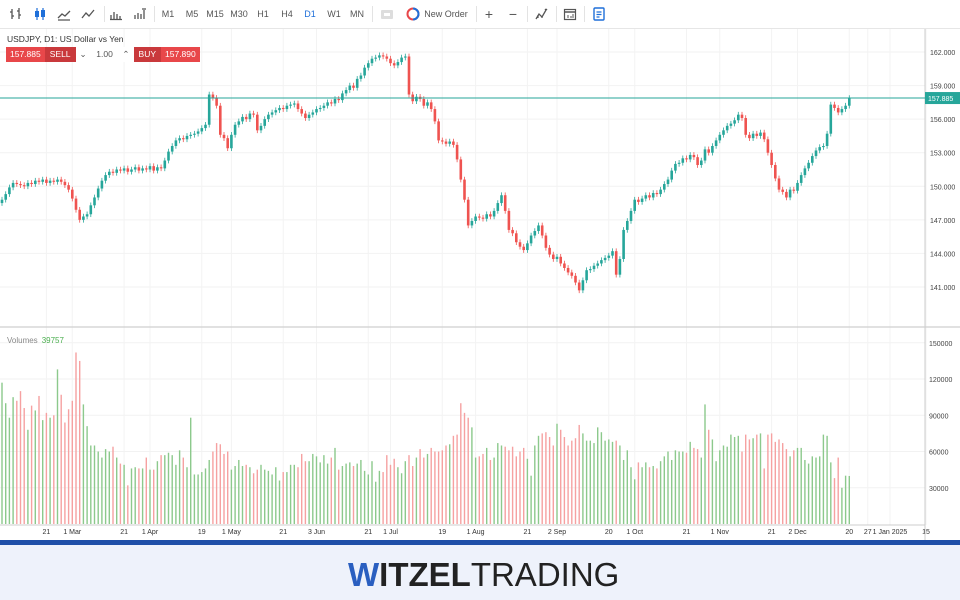 This screenshot has height=600, width=960. I want to click on timeframe-m5: M5, so click(192, 14).